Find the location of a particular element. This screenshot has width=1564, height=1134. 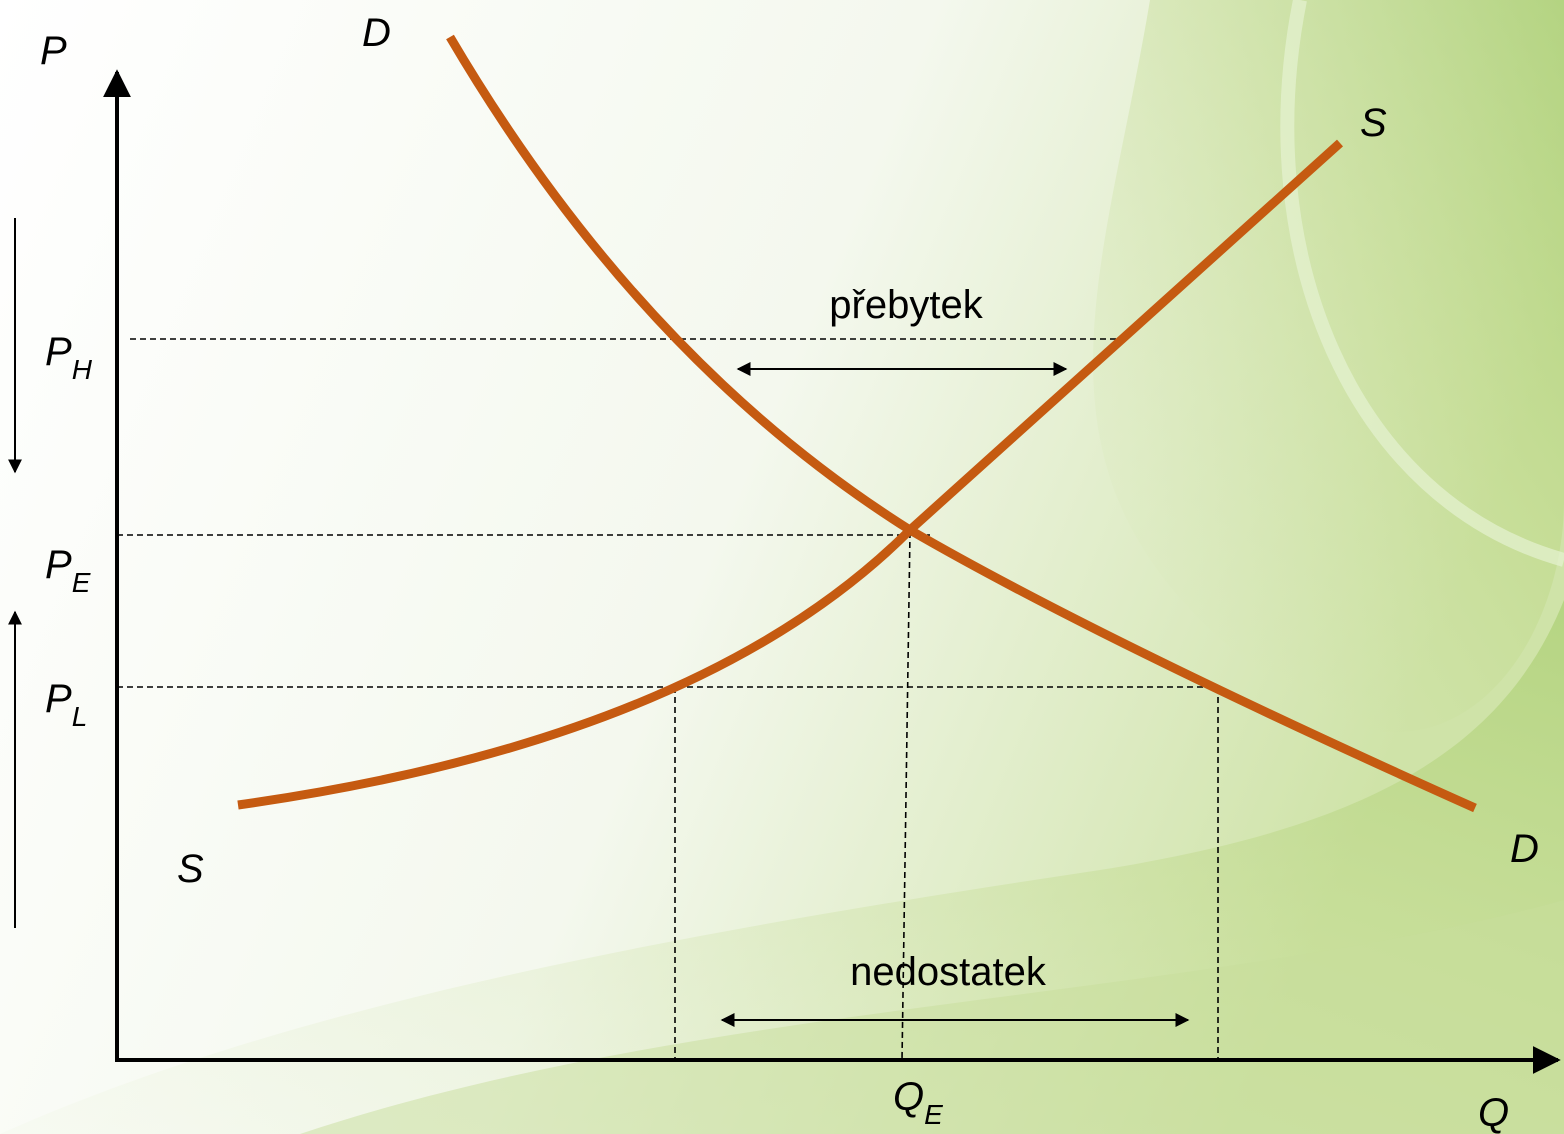

qe-line is located at coordinates (906, 796).